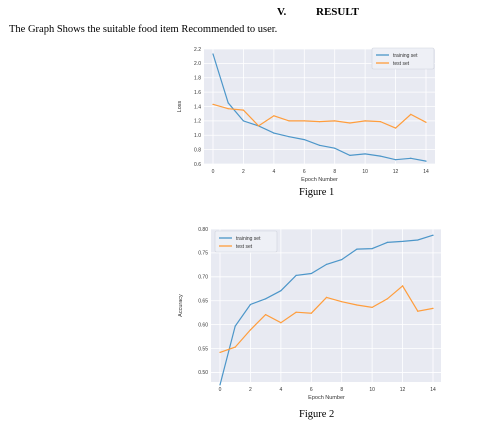 This screenshot has width=500, height=426. I want to click on figure-2-caption: Figure 2, so click(317, 414).